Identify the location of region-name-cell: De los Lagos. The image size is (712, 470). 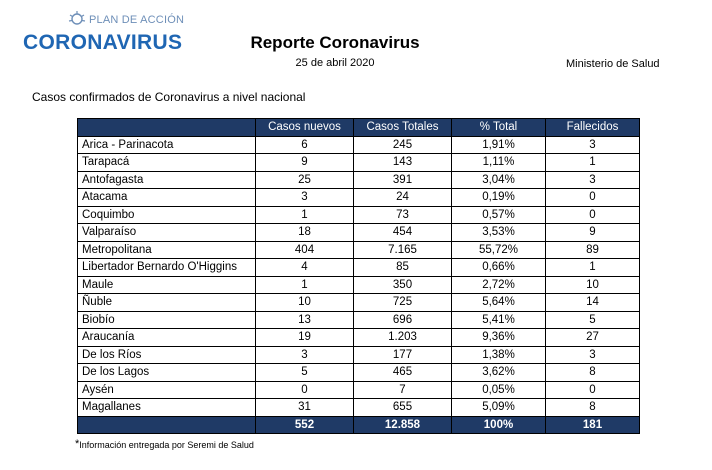
(166, 372).